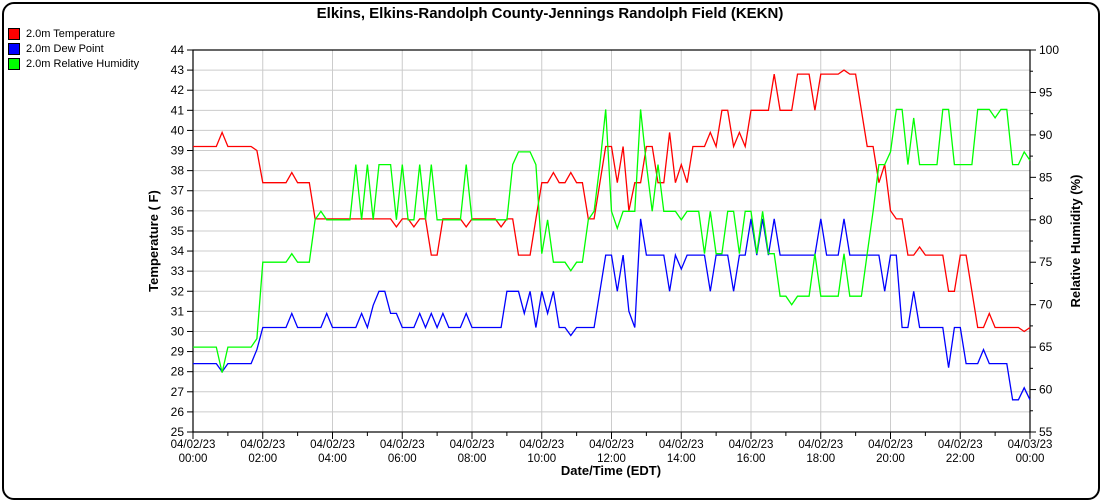 Image resolution: width=1100 pixels, height=500 pixels. I want to click on left-axis-tick-label: 32, so click(178, 291).